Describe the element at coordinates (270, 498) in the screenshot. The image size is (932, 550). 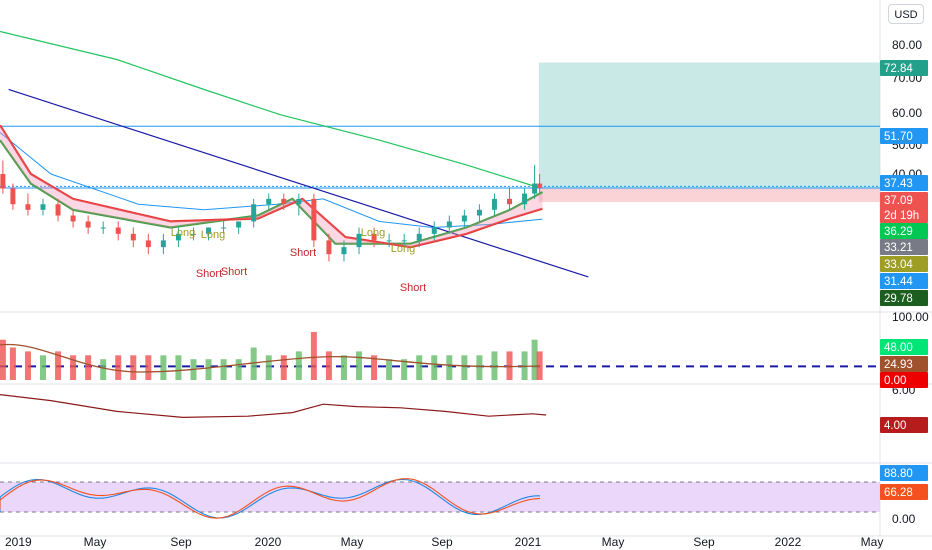
I see `stoch-k-line` at that location.